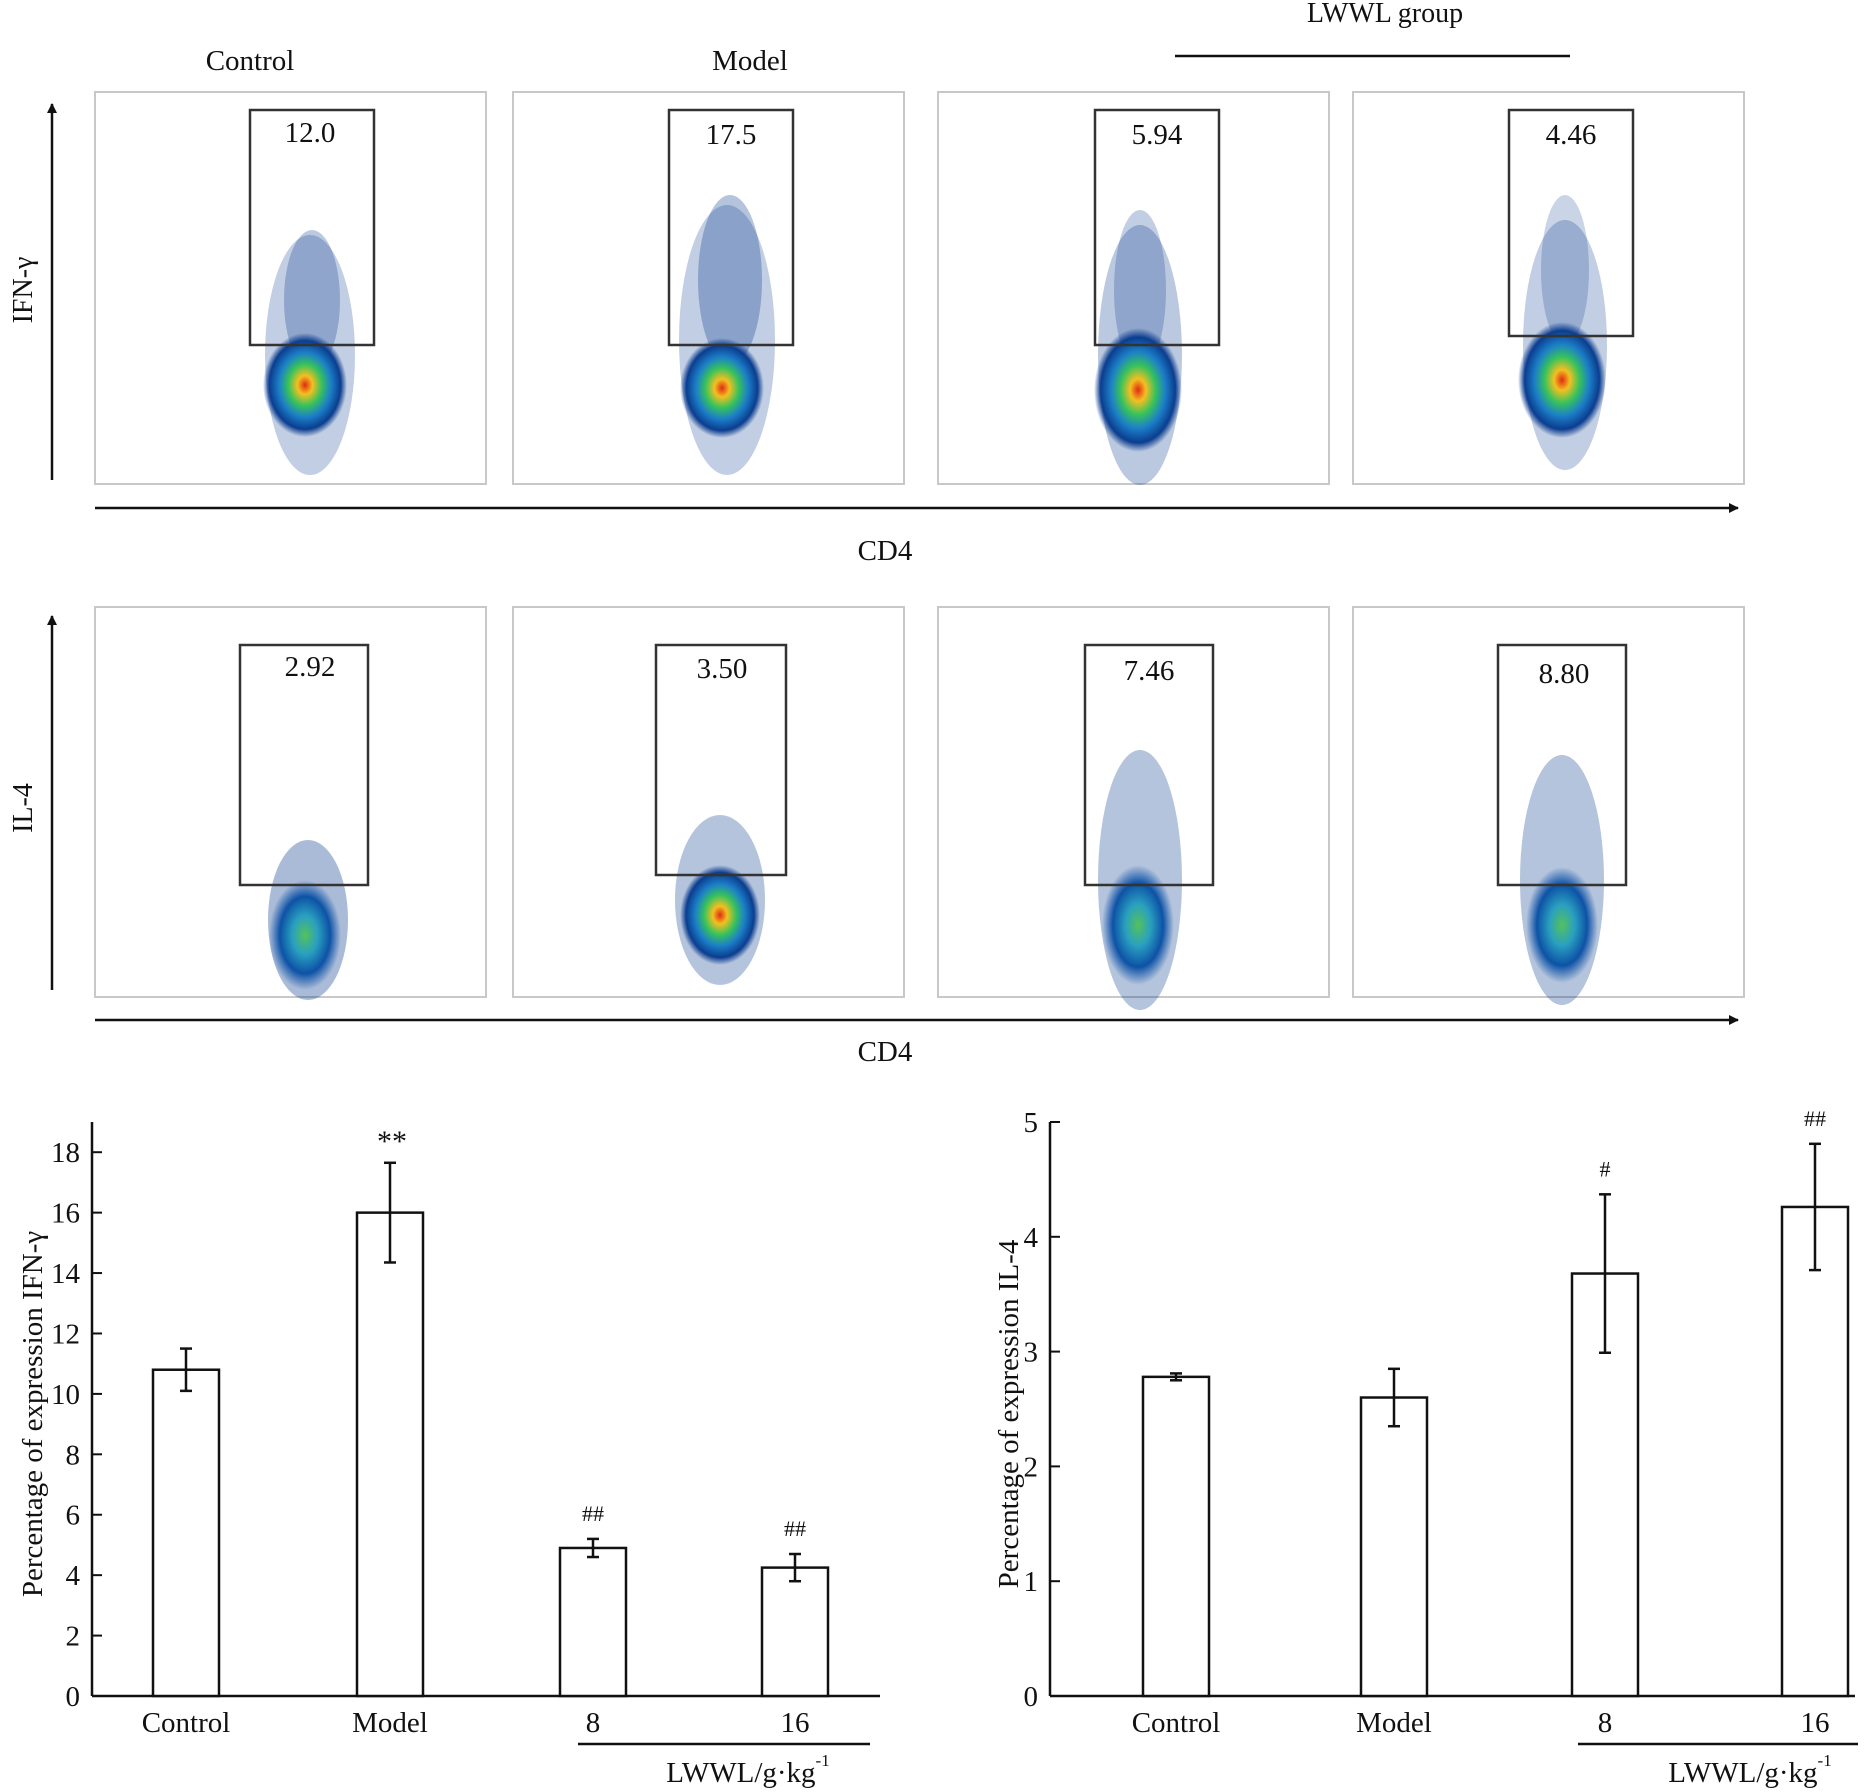 The height and width of the screenshot is (1792, 1872). Describe the element at coordinates (73, 1516) in the screenshot. I see `ifn-ytick-label: 6` at that location.